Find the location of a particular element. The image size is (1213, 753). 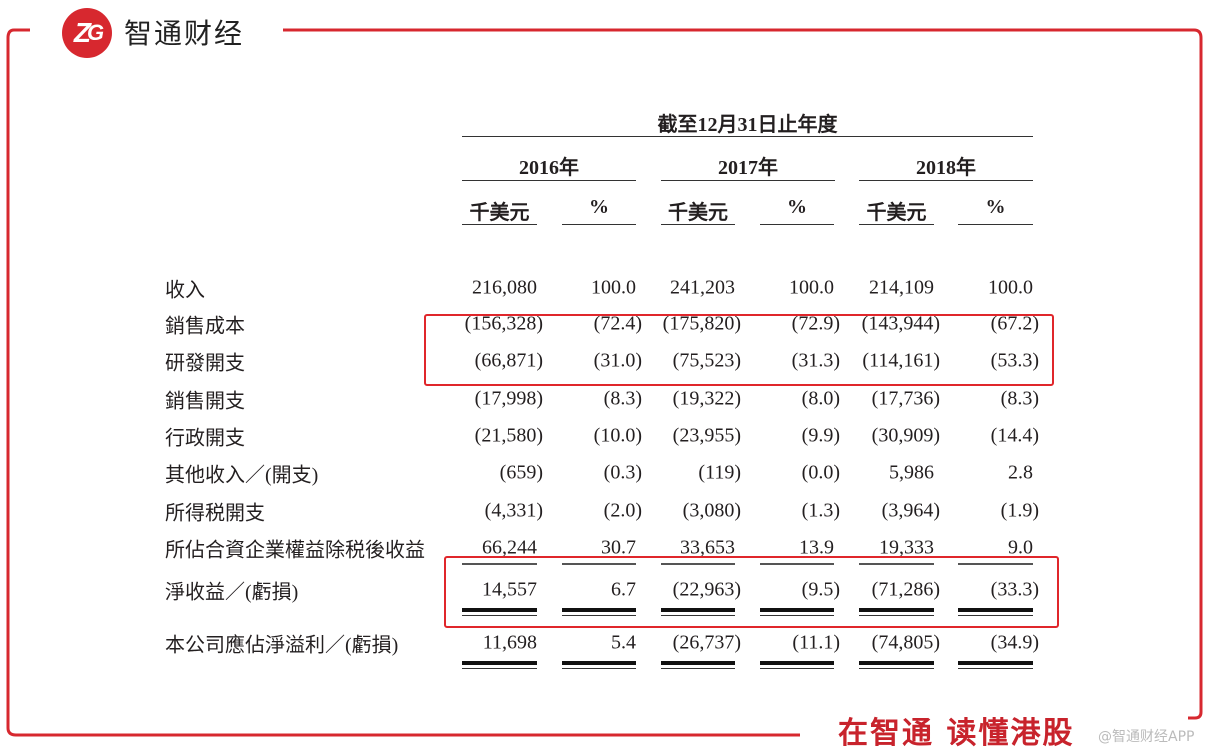

table-cell: 14,557 is located at coordinates (509, 589).